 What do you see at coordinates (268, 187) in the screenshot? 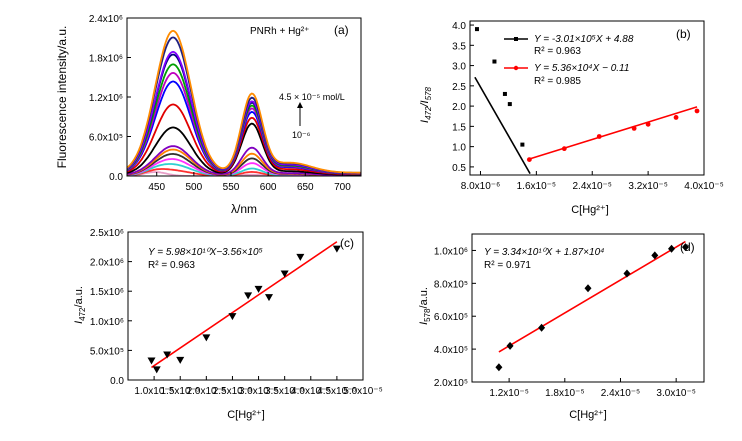
I see `panel-a-xtick-label: 600` at bounding box center [268, 187].